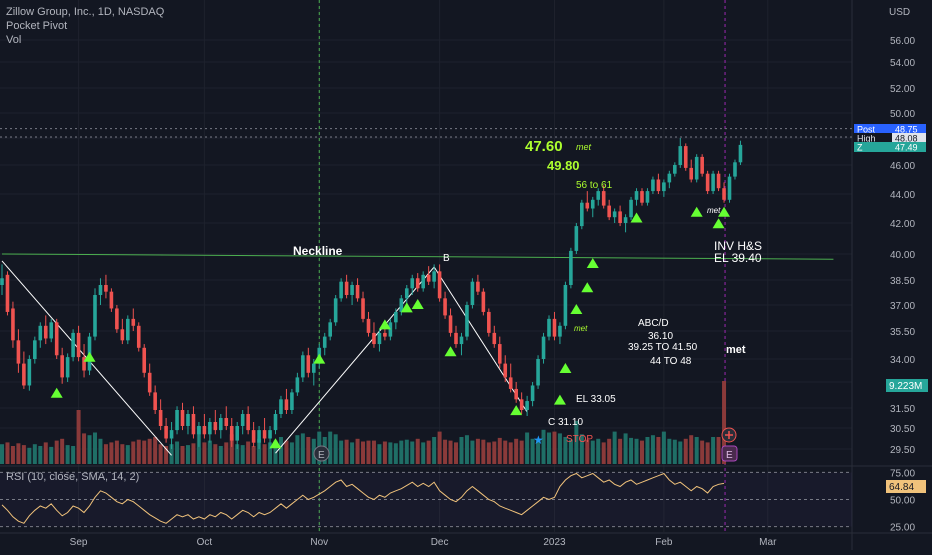 The image size is (932, 555). Describe the element at coordinates (866, 130) in the screenshot. I see `badge-label: Post` at that location.